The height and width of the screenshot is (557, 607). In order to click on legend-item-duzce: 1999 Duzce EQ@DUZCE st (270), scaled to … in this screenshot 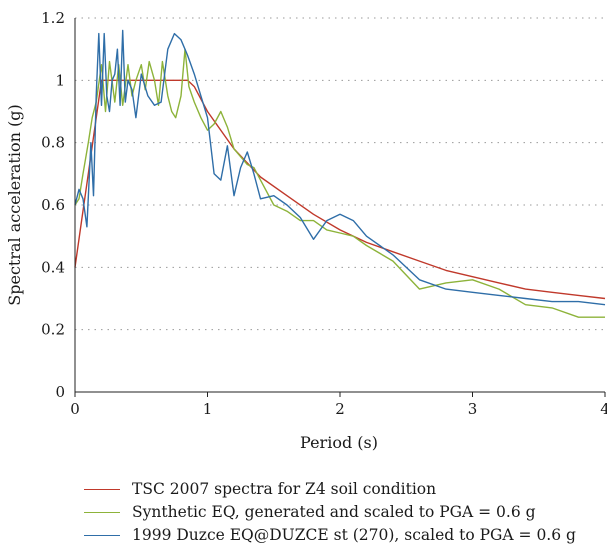, I will do `click(330, 535)`.